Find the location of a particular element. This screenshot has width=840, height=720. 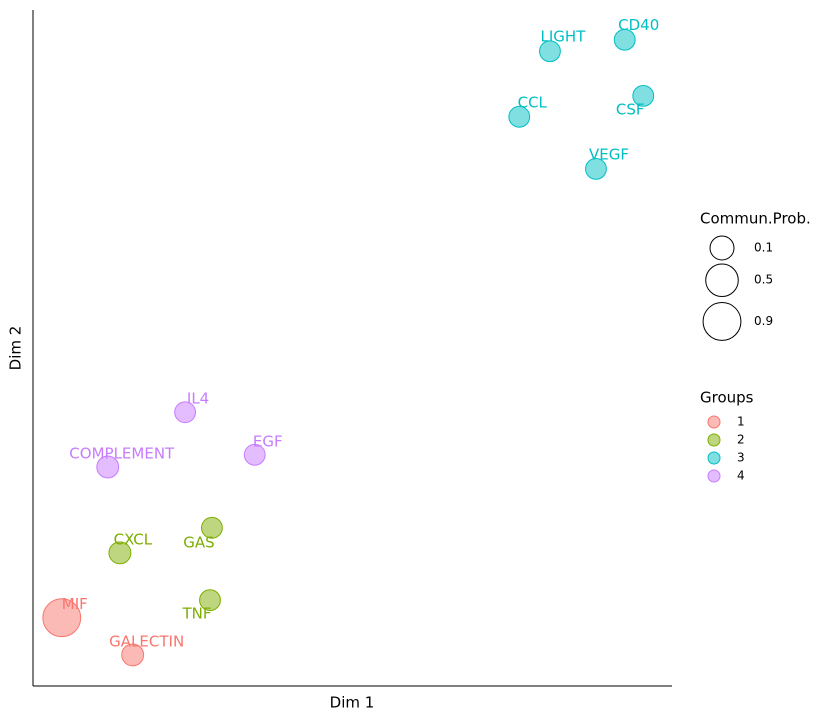

legend-label: 4 is located at coordinates (741, 476).